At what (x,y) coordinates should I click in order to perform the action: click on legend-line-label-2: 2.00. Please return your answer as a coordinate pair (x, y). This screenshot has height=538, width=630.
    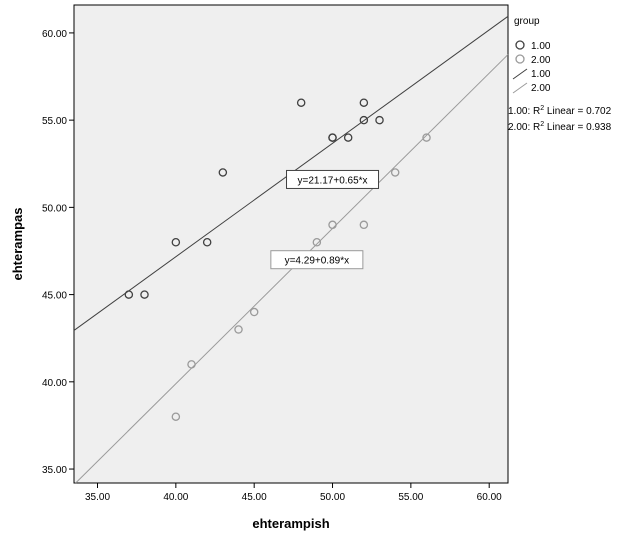
    Looking at the image, I should click on (541, 88).